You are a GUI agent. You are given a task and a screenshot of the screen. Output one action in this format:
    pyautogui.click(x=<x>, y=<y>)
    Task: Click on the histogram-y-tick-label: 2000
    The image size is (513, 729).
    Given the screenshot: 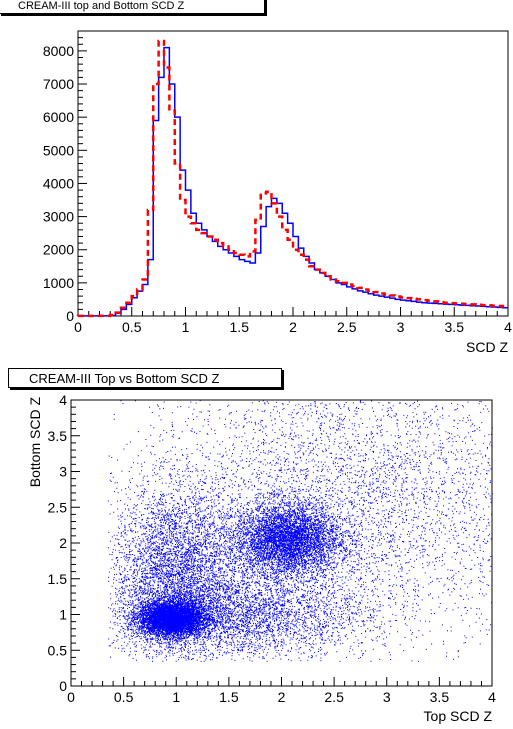 What is the action you would take?
    pyautogui.click(x=58, y=250)
    